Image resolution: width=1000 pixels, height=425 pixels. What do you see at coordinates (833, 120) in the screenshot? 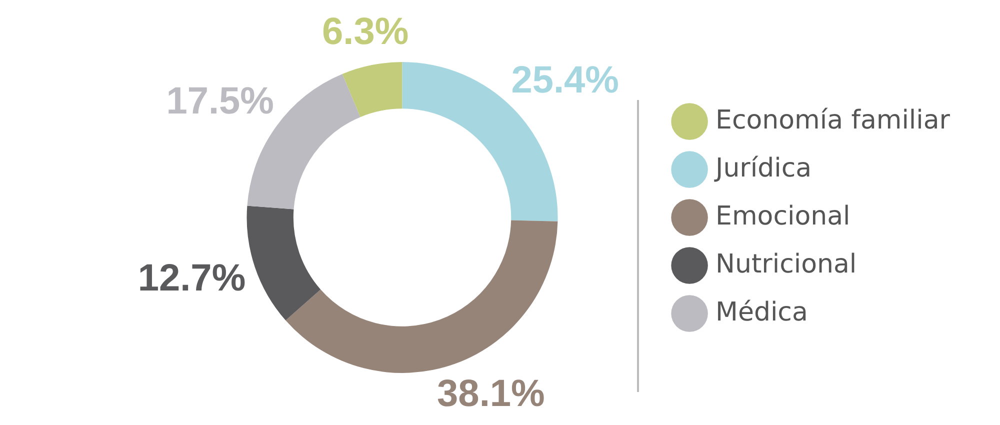
I see `legend-label: Economía familiar` at bounding box center [833, 120].